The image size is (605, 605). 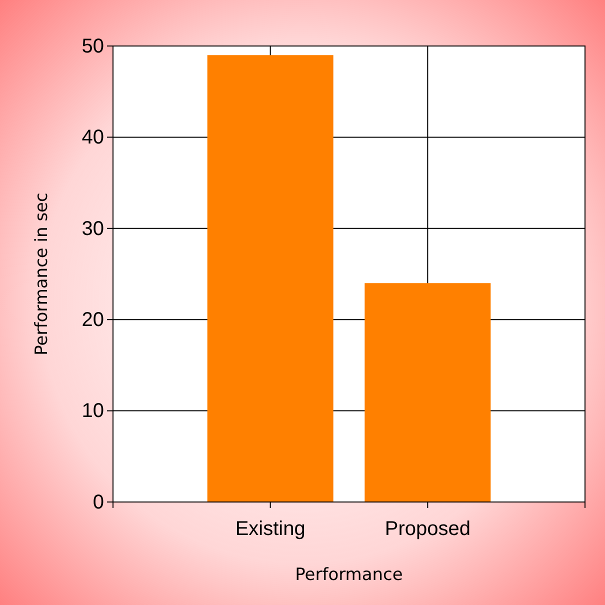 I want to click on y-tick-label: 30, so click(x=93, y=229).